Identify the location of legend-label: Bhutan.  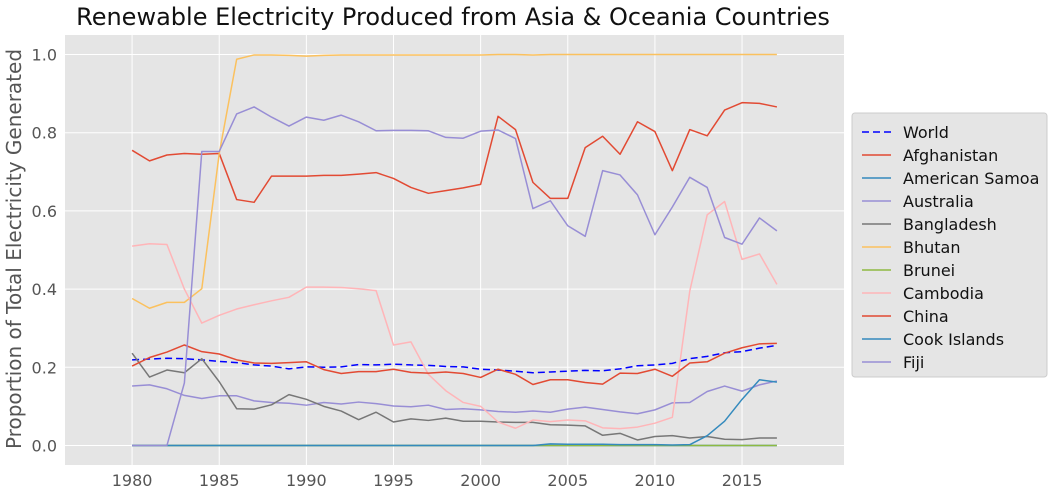
(931, 247).